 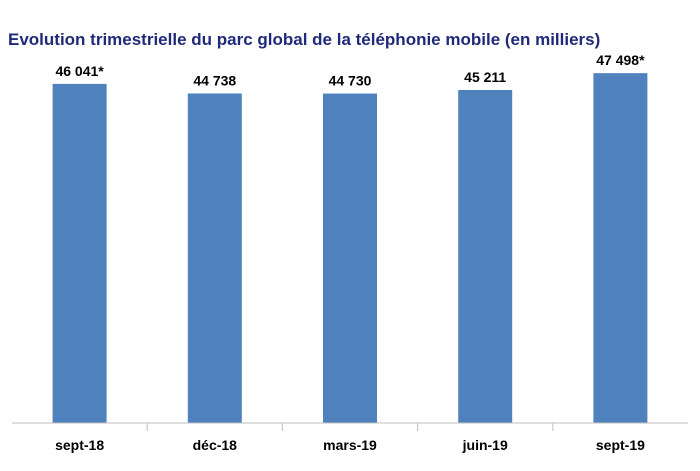 I want to click on x-axis: sept-18 déc-18 mars-19 juin-19 sept-19, so click(x=350, y=437).